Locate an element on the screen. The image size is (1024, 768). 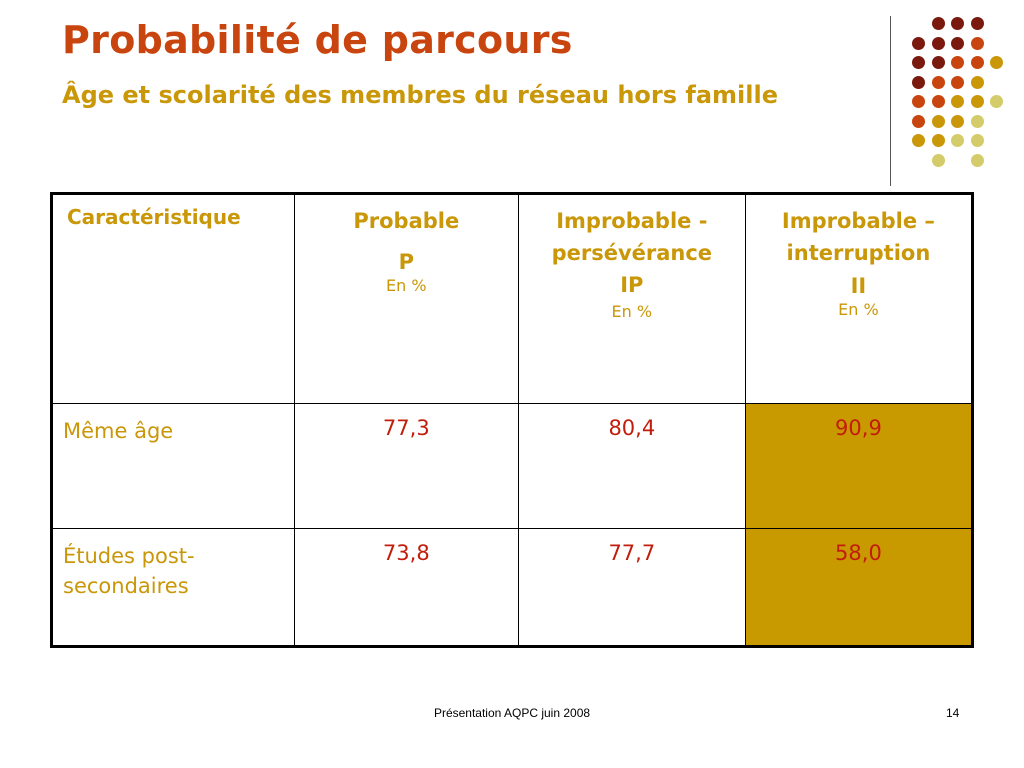
table-row: Études post- secondaires 73,8 77,7 58,0 is located at coordinates (512, 587).